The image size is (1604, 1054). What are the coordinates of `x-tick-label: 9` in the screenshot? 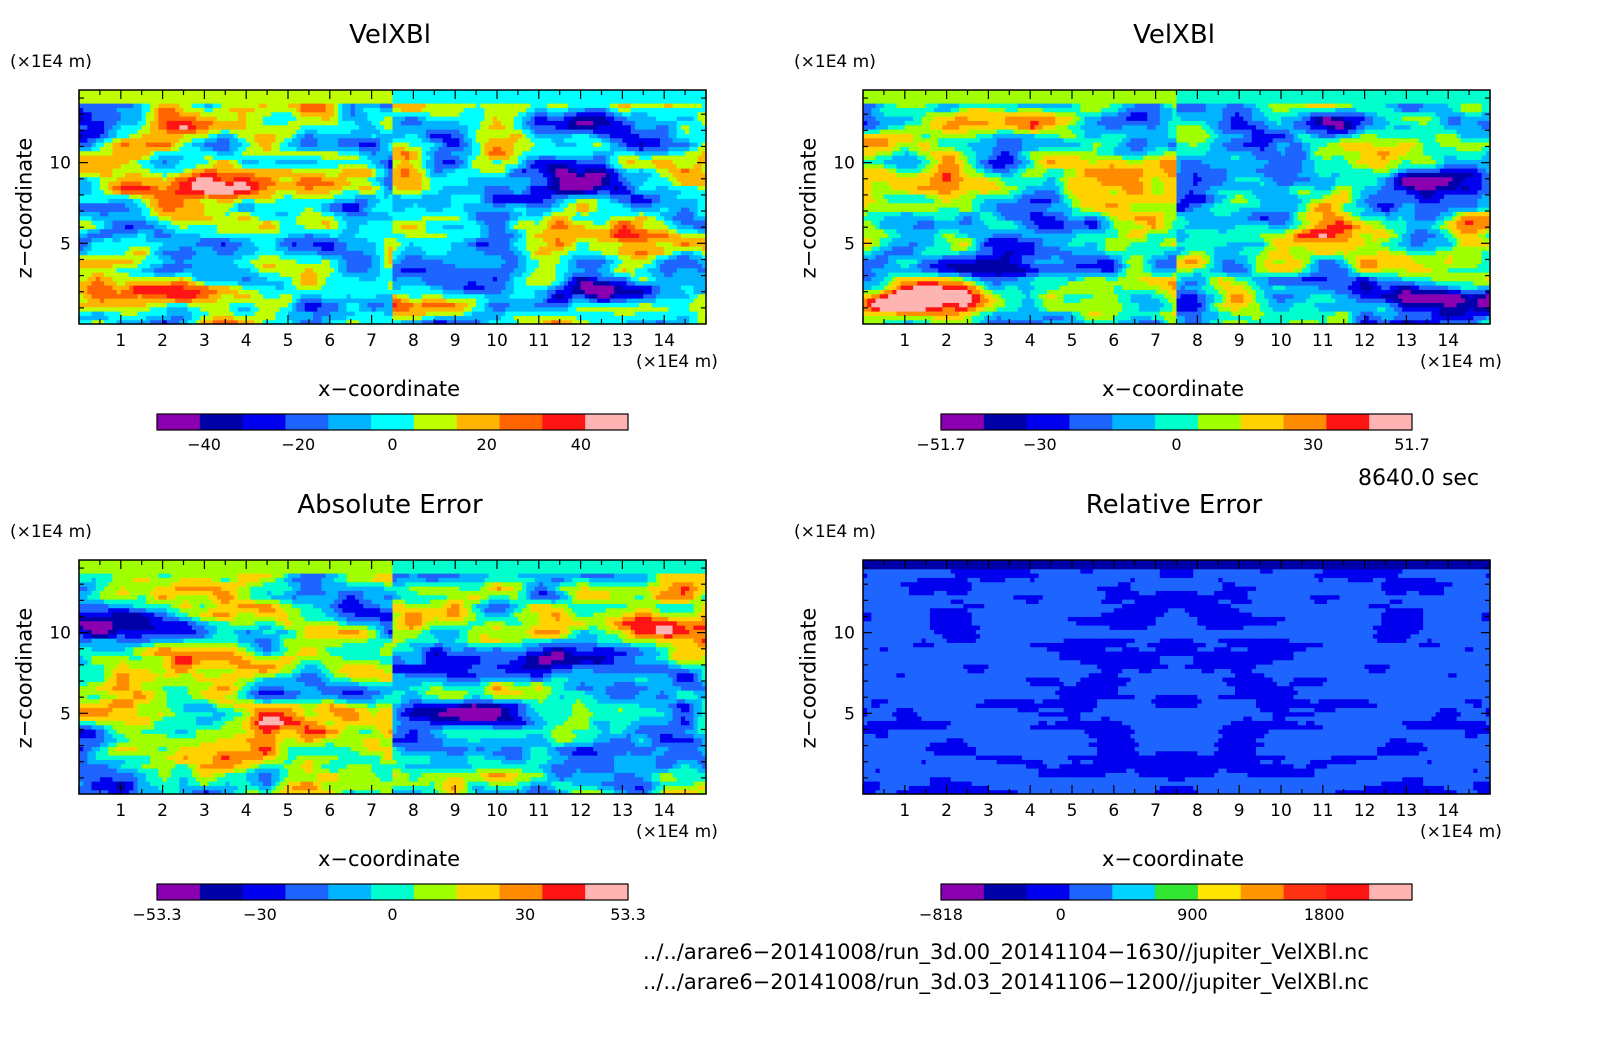 It's located at (455, 811).